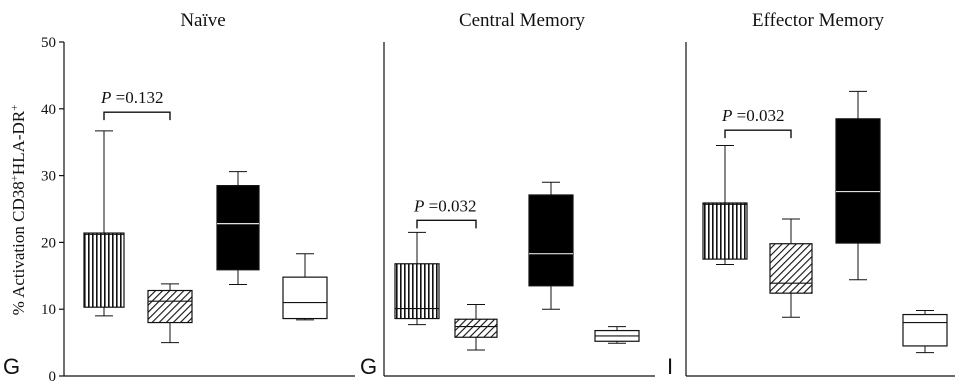 The height and width of the screenshot is (381, 961). I want to click on box-panel3-group4, so click(925, 332).